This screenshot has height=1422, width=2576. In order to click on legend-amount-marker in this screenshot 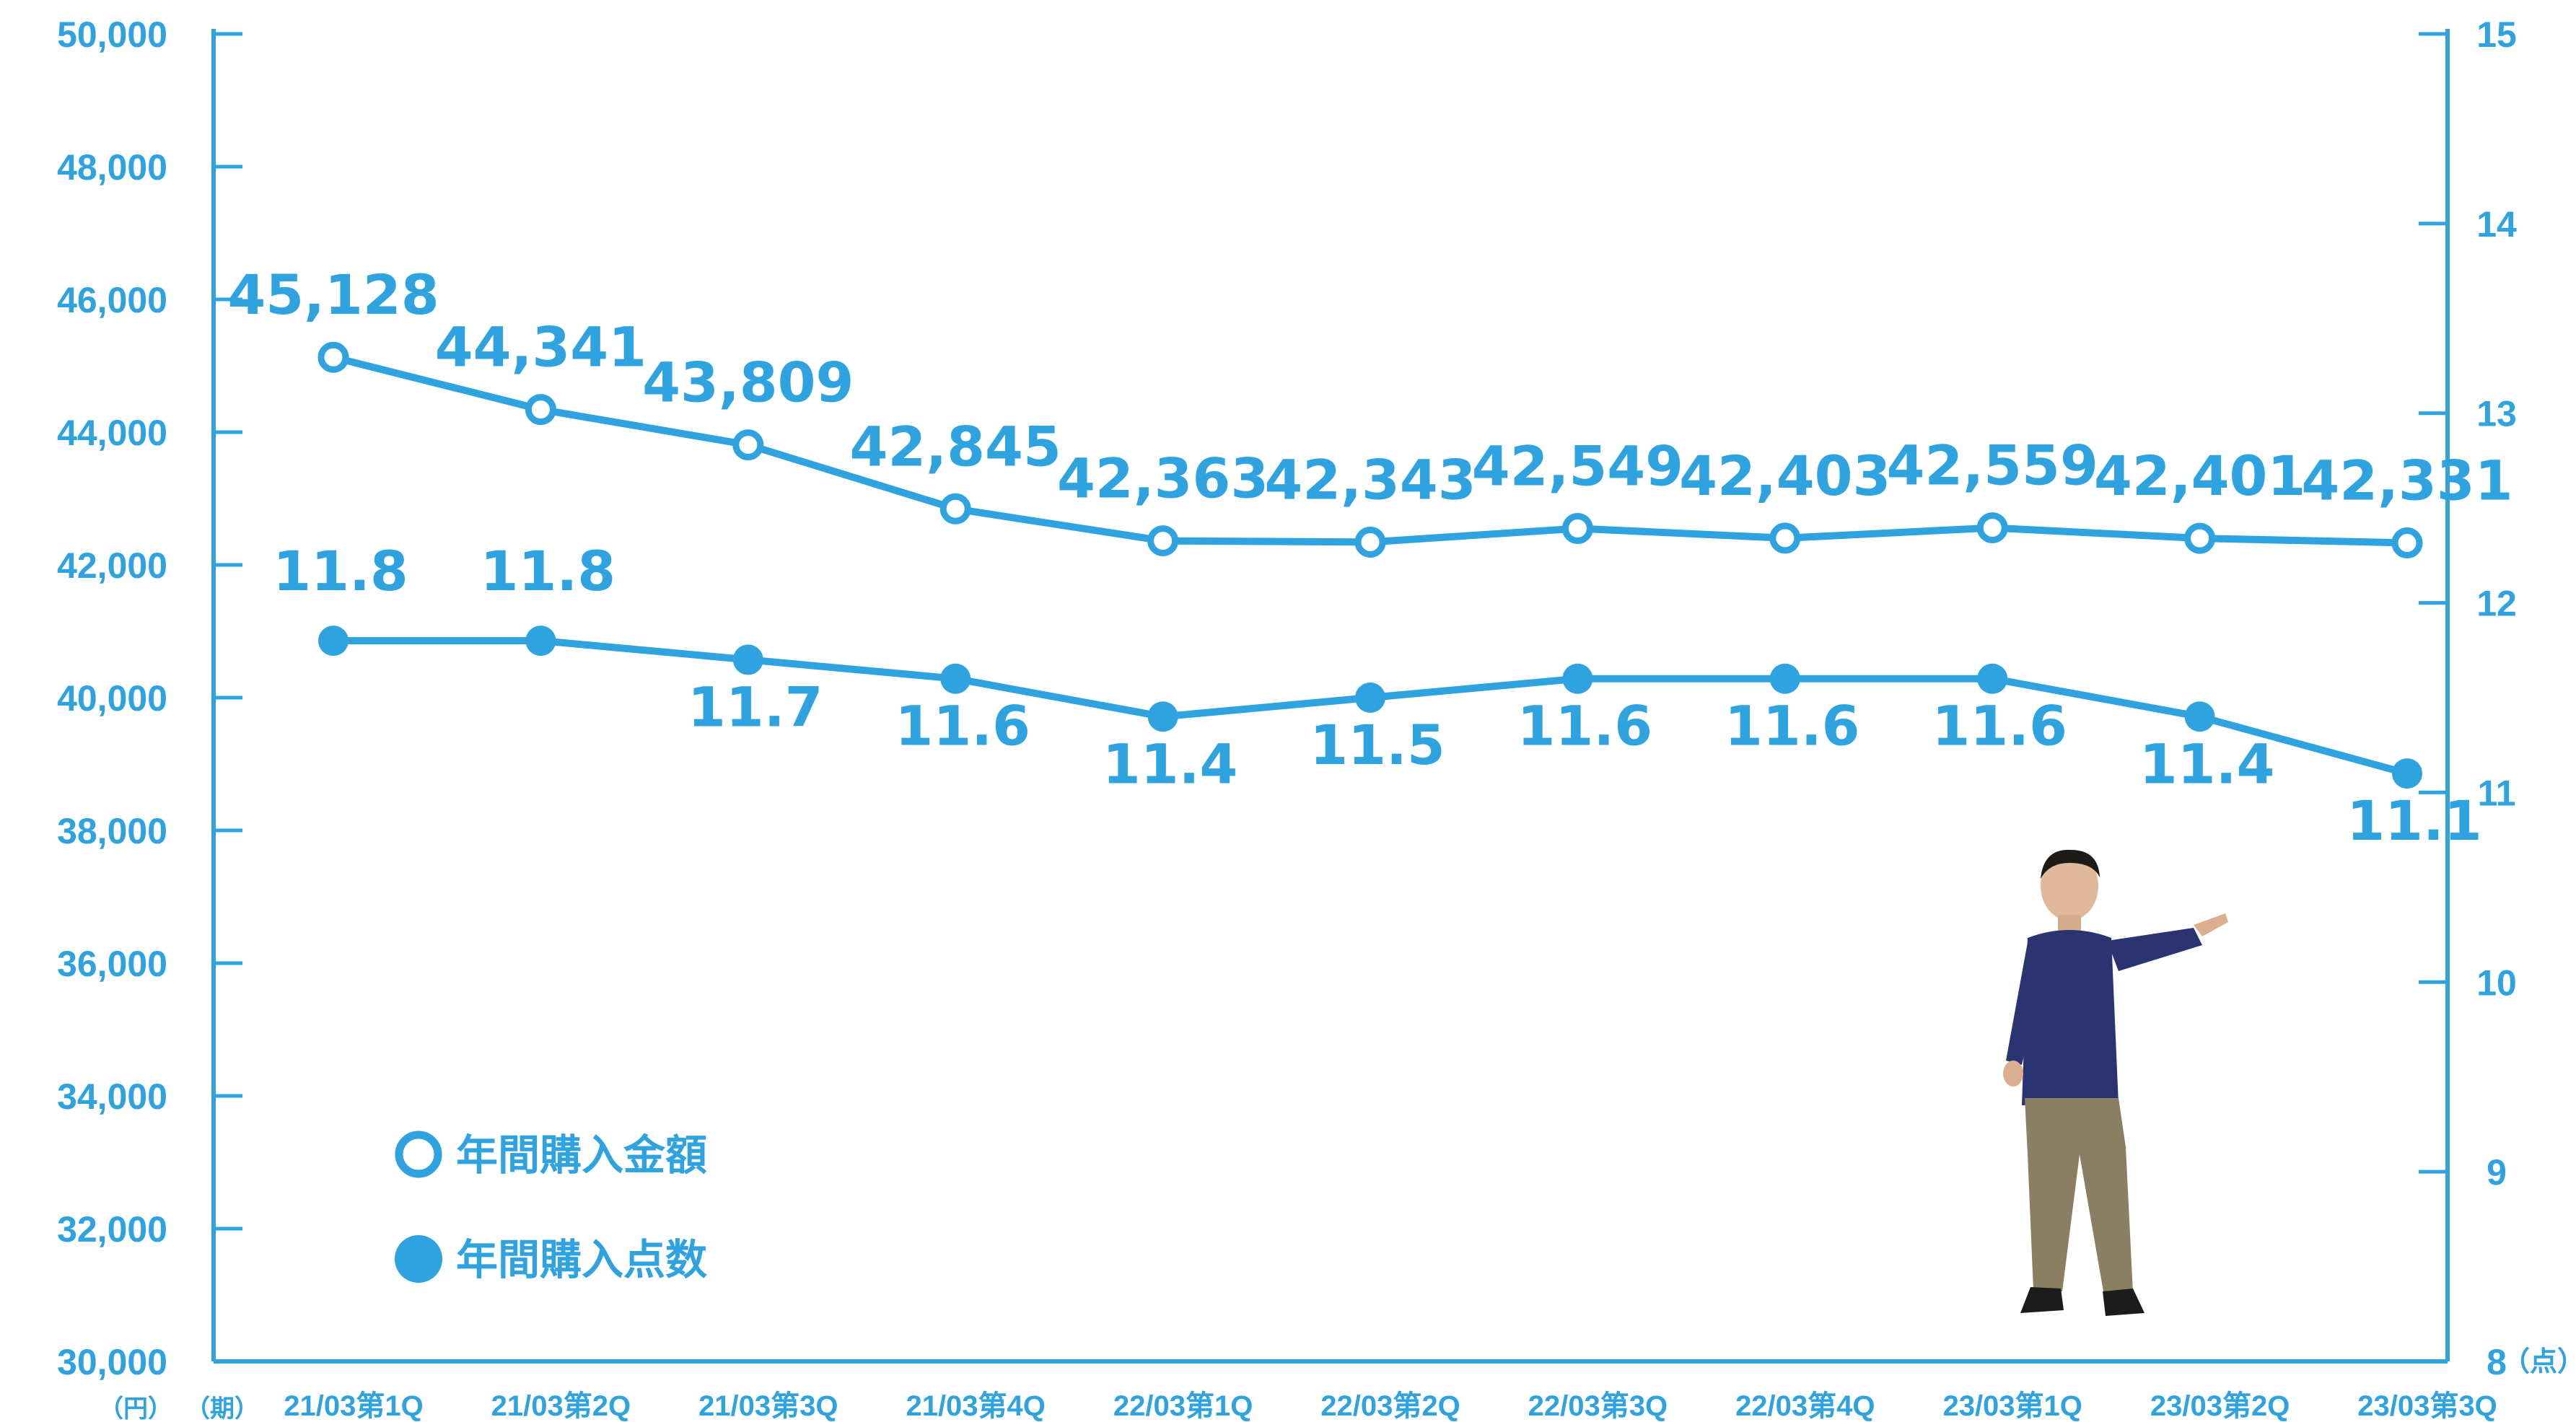, I will do `click(418, 1154)`.